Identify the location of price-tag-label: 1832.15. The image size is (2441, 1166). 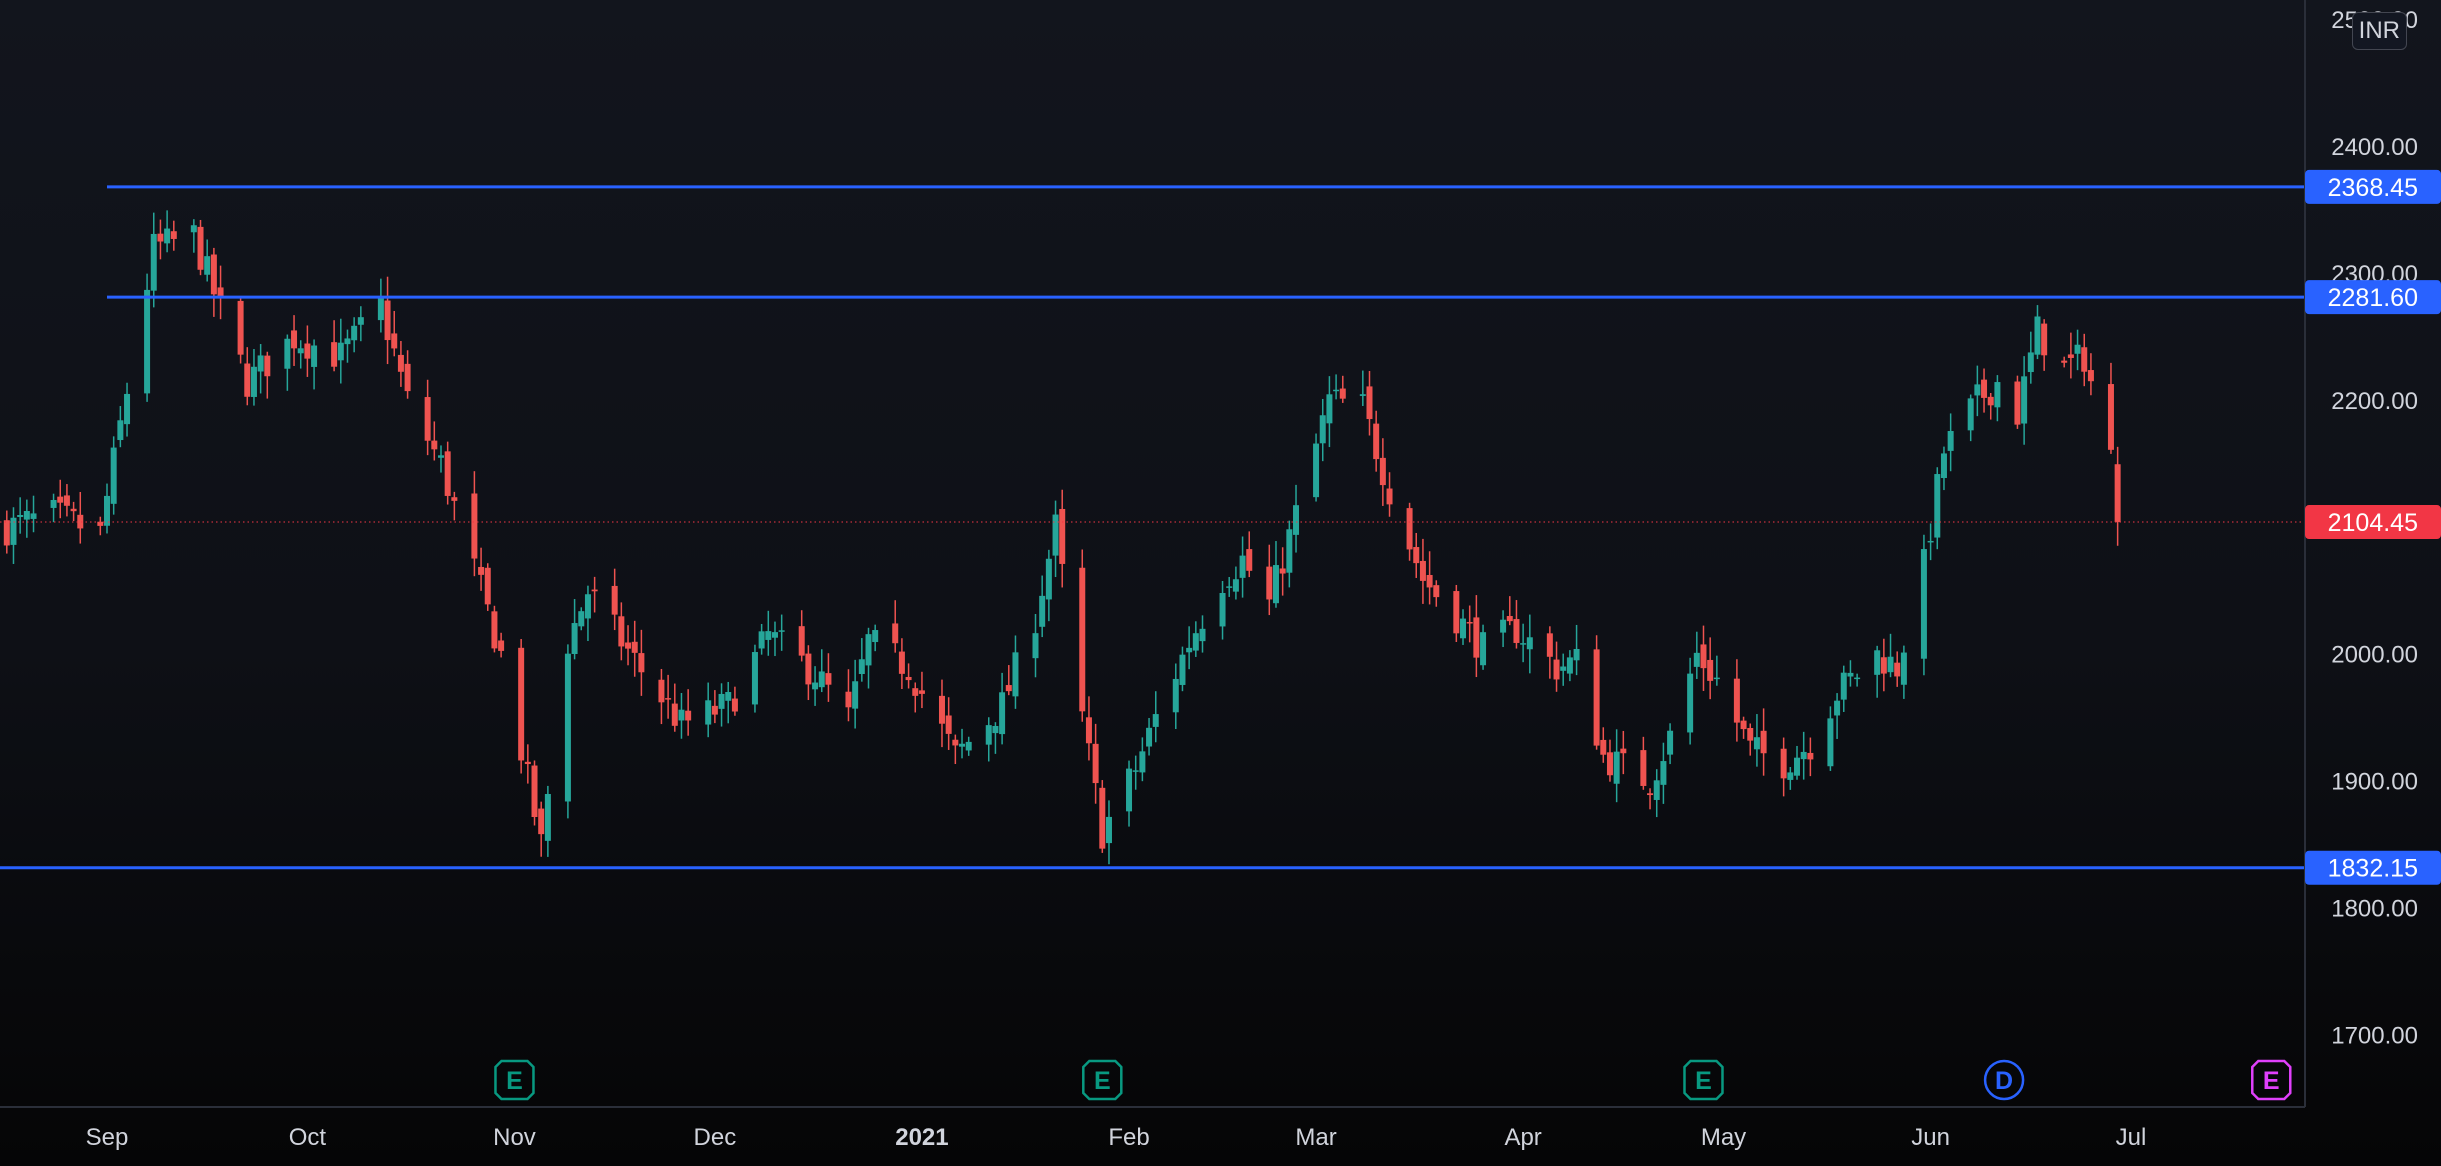
(2373, 869).